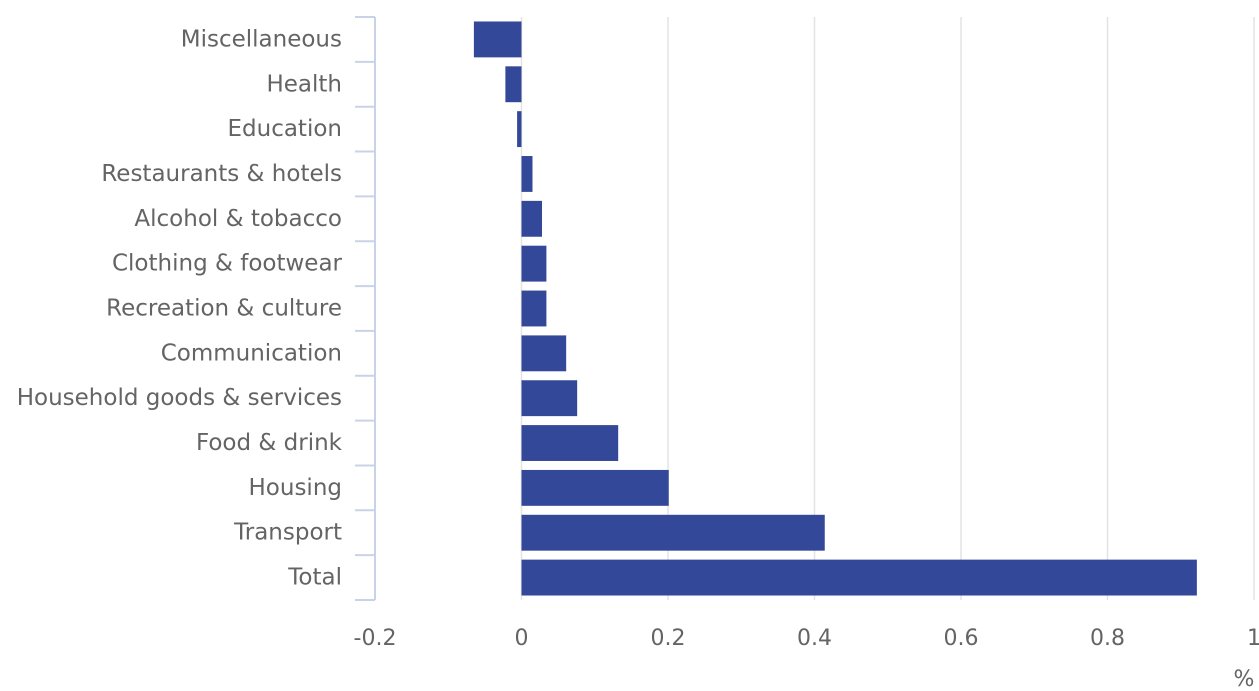 This screenshot has height=691, width=1259. Describe the element at coordinates (365, 308) in the screenshot. I see `category-axis` at that location.